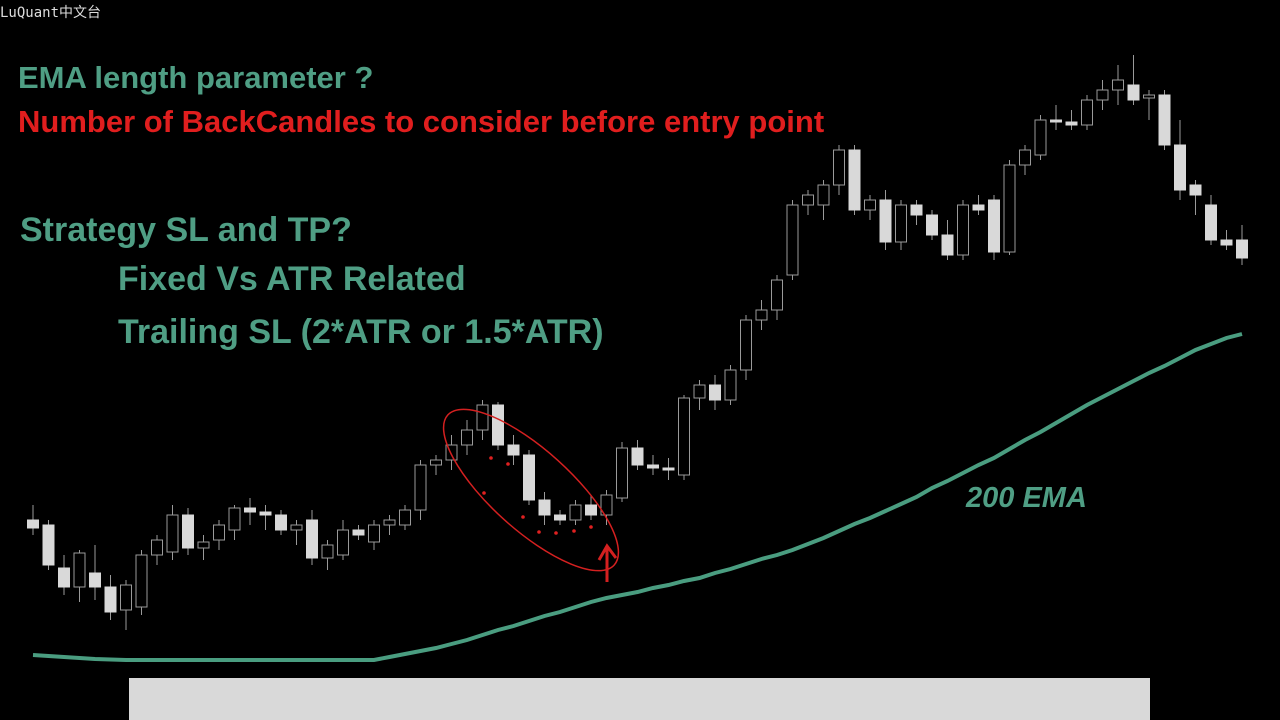  I want to click on annotation, so click(531, 495).